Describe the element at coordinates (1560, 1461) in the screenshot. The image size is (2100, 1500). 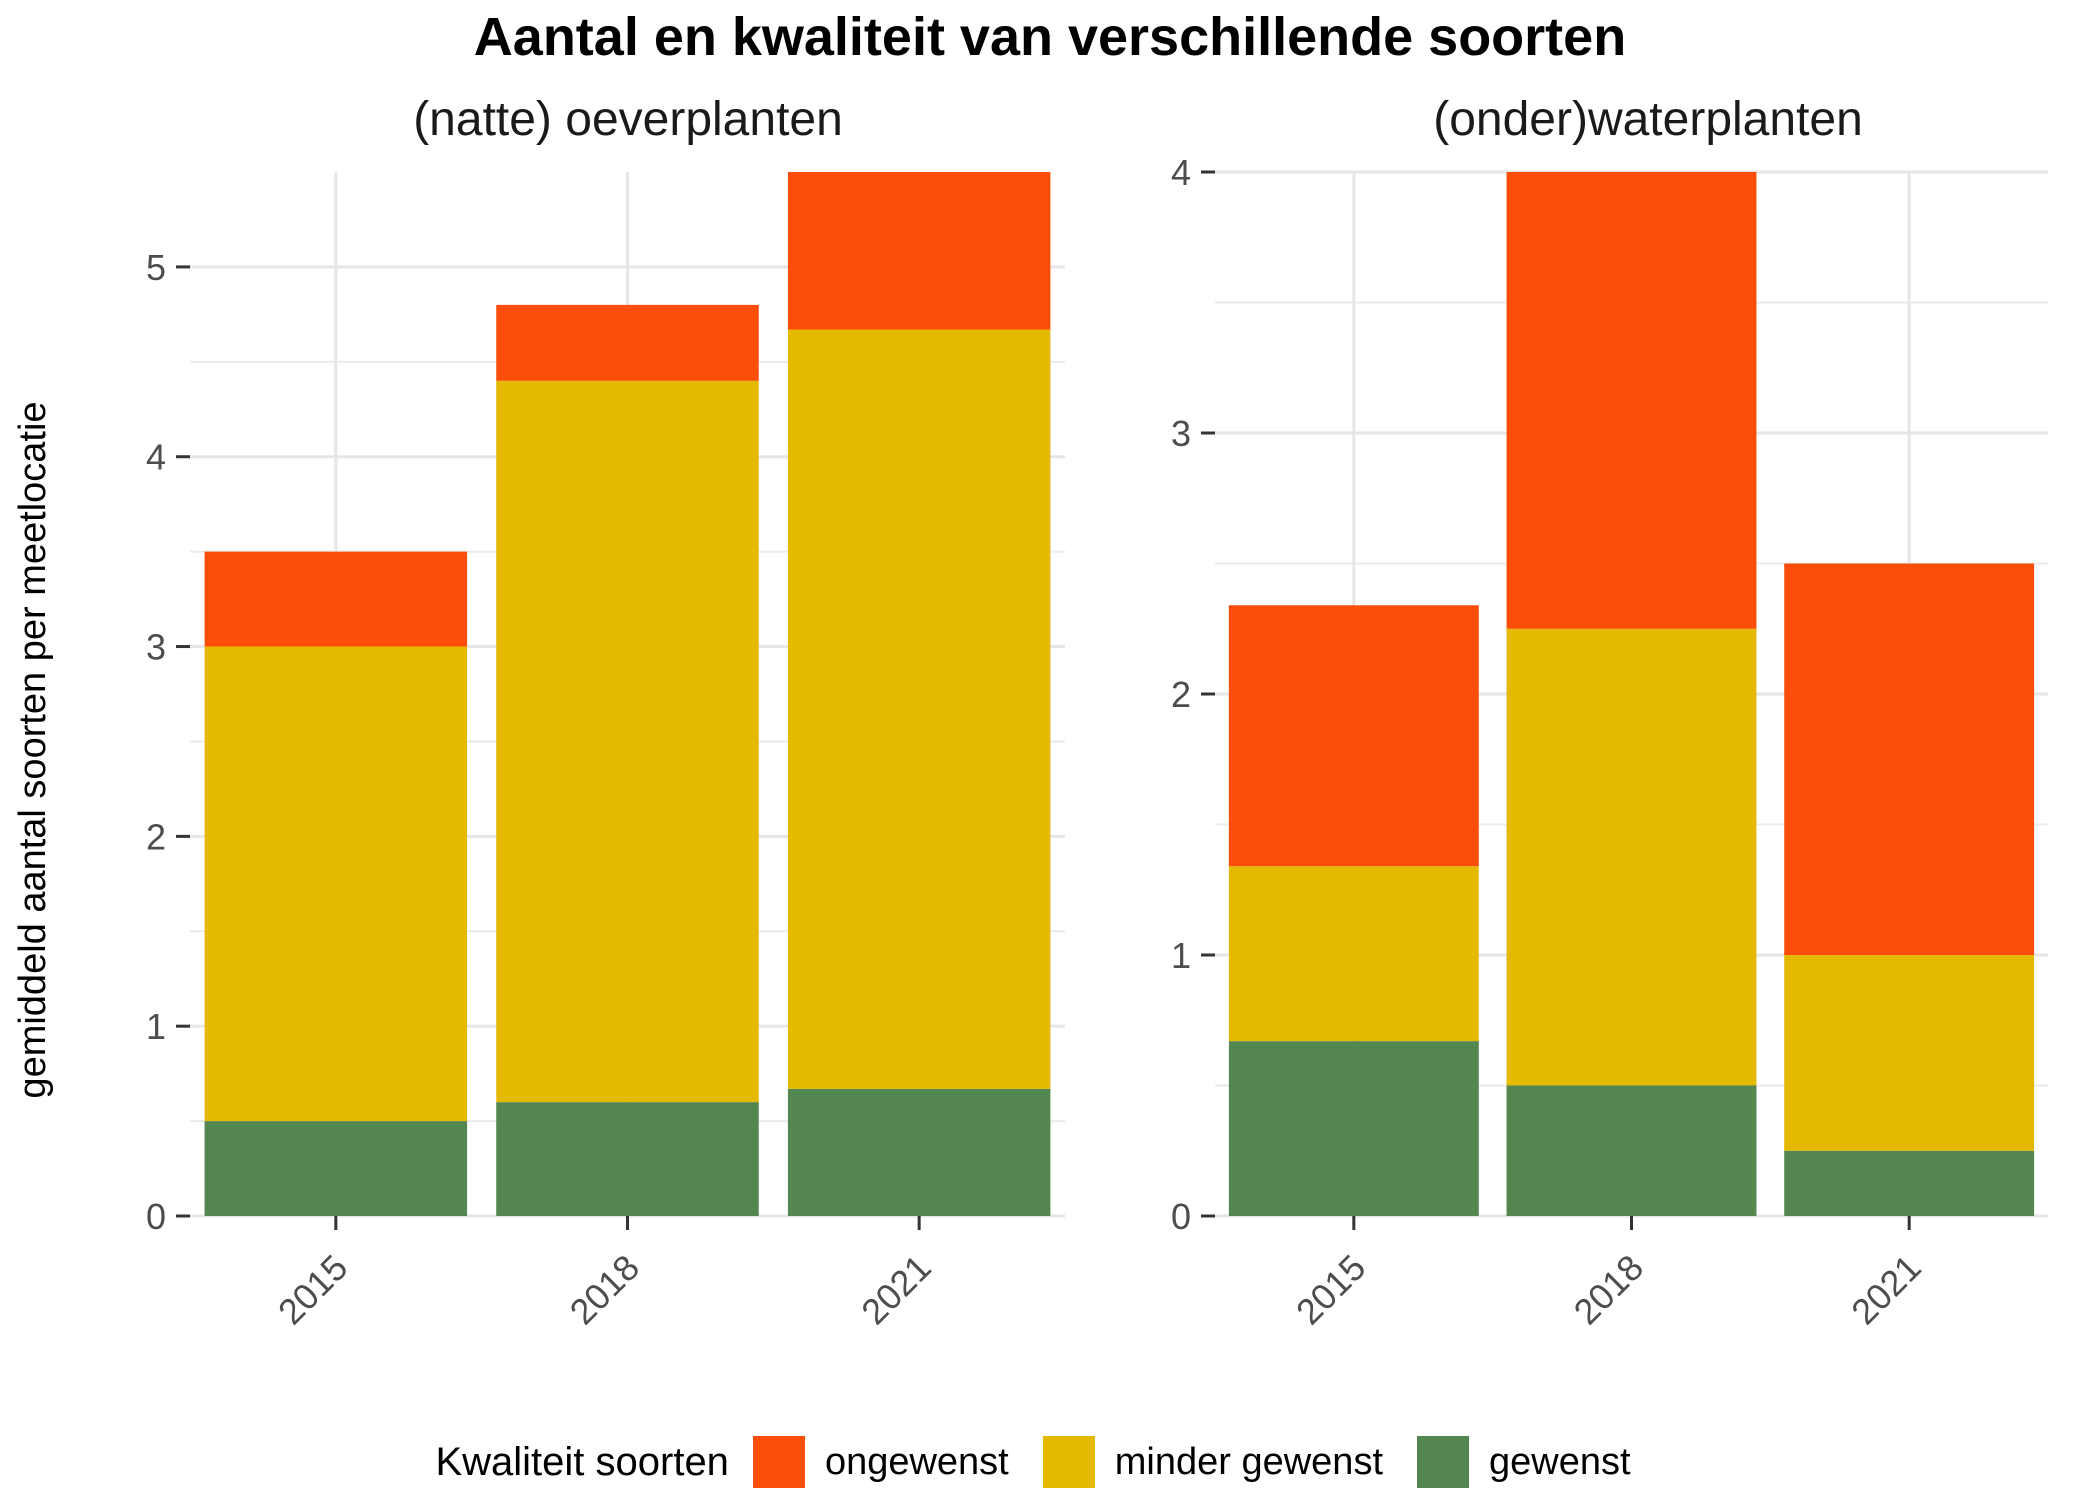
I see `legend-label-gewenst: gewenst` at that location.